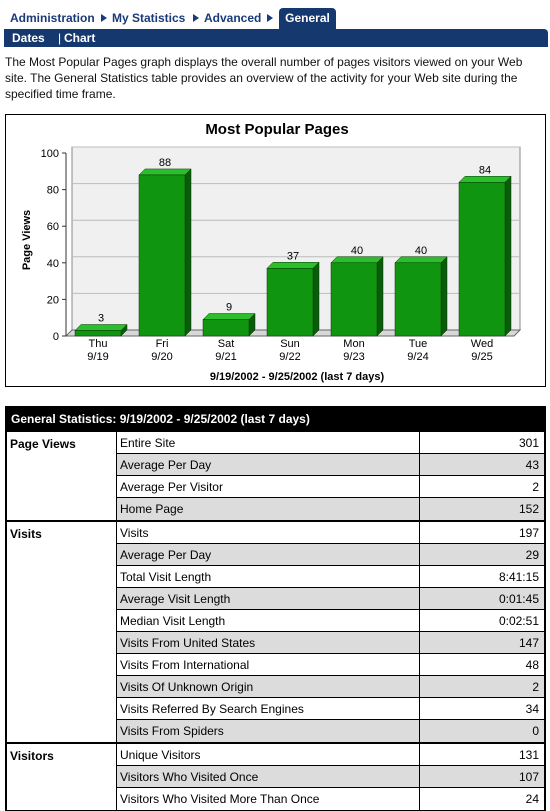  What do you see at coordinates (97, 357) in the screenshot?
I see `chart-x-tick-label-date: 9/19` at bounding box center [97, 357].